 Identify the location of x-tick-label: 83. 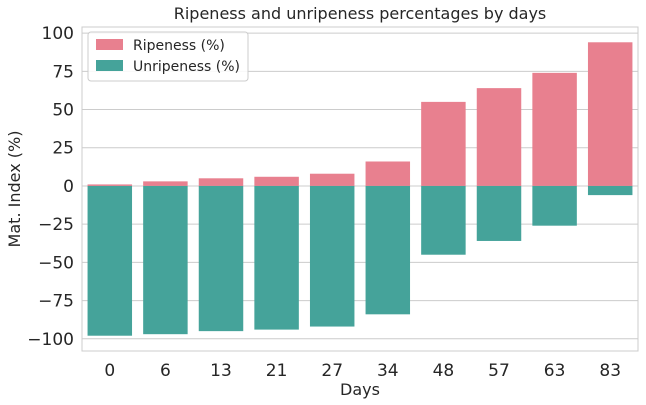
(610, 371).